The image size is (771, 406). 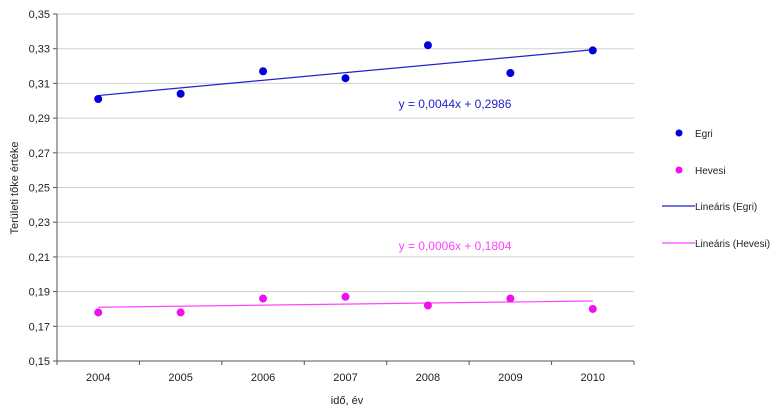 What do you see at coordinates (347, 400) in the screenshot?
I see `x-axis-title: idő, év` at bounding box center [347, 400].